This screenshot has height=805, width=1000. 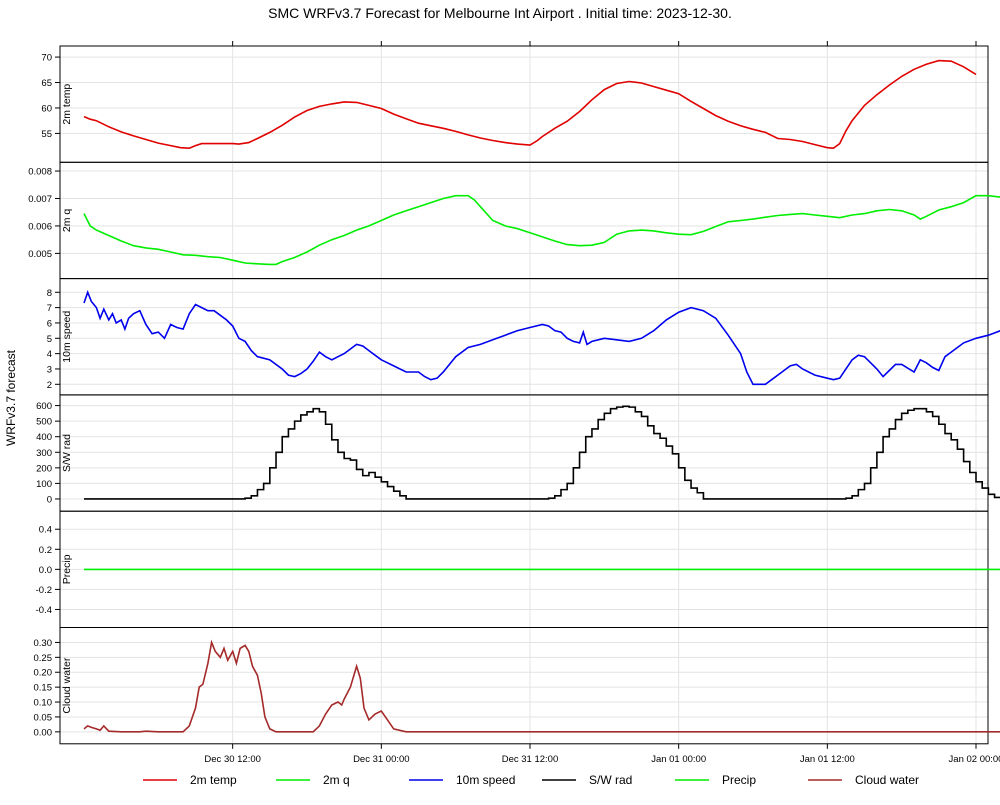 What do you see at coordinates (45, 530) in the screenshot?
I see `y-tick-label: 0.4` at bounding box center [45, 530].